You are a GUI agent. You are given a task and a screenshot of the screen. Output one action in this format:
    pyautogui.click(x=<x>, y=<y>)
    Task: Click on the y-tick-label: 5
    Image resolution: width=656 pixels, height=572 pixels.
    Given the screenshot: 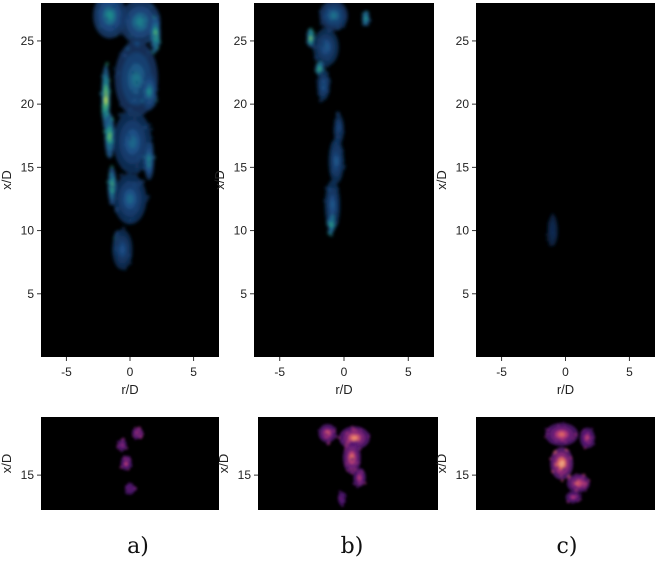 What is the action you would take?
    pyautogui.click(x=465, y=294)
    